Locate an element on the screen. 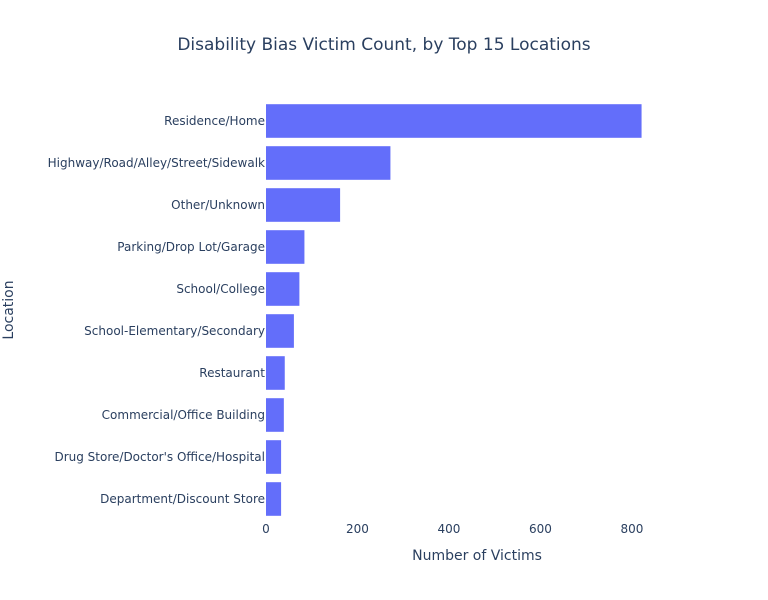  x-axis-title: Number of Victims is located at coordinates (477, 556).